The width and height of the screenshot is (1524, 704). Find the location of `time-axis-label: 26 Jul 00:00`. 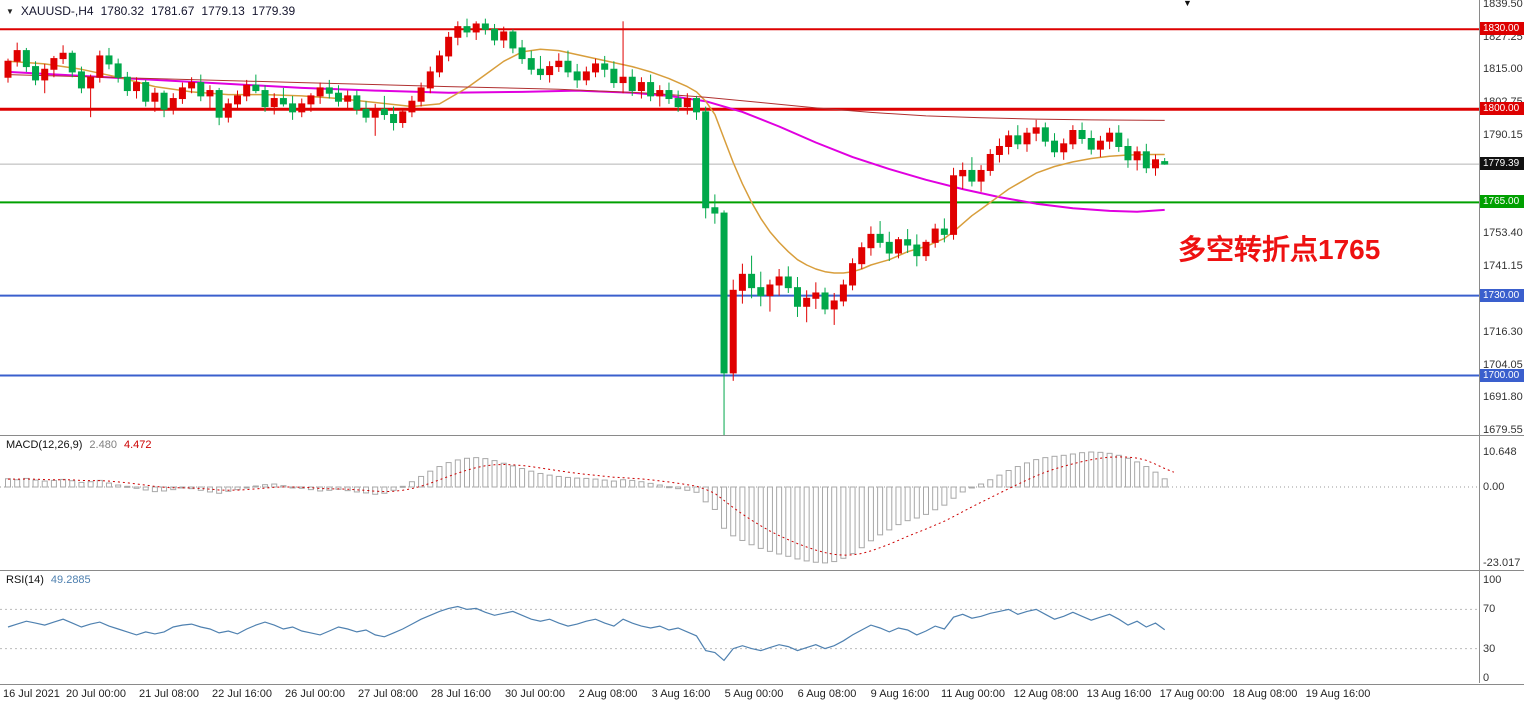

time-axis-label: 26 Jul 00:00 is located at coordinates (315, 694).